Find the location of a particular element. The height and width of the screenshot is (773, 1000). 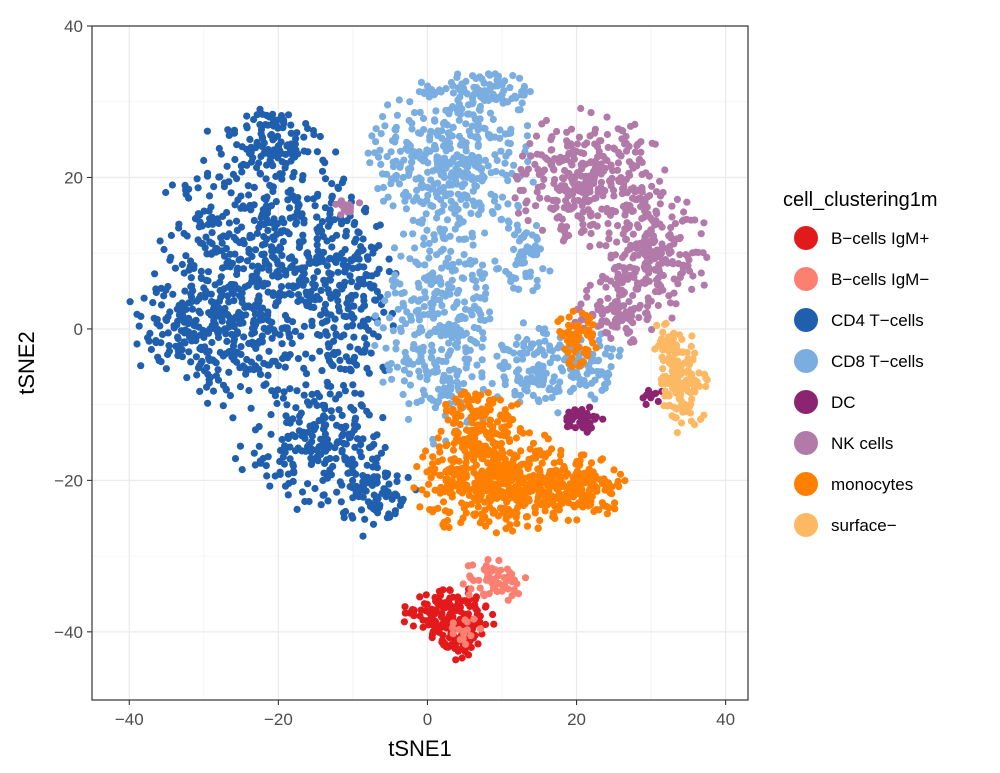

x-axis: −40 −20 0 20 40 is located at coordinates (425, 714).